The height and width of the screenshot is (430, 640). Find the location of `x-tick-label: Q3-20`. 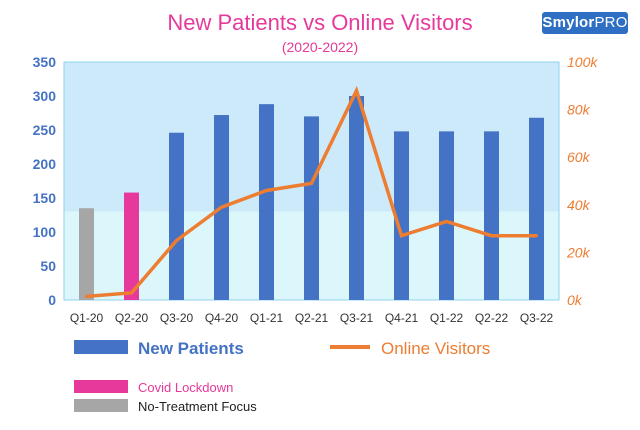

x-tick-label: Q3-20 is located at coordinates (177, 318).